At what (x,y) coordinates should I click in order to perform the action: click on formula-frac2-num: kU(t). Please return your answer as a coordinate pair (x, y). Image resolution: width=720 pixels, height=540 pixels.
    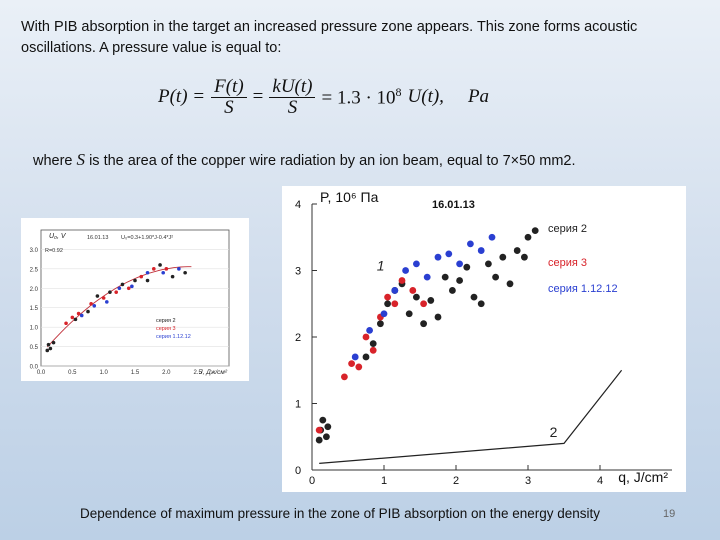
    Looking at the image, I should click on (292, 87).